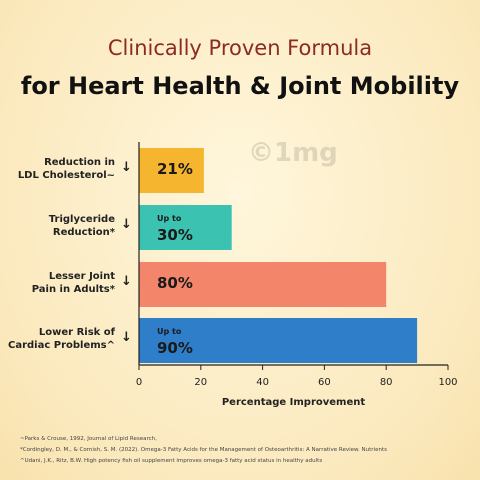 The image size is (480, 480). What do you see at coordinates (293, 153) in the screenshot?
I see `watermark: ©1mg` at bounding box center [293, 153].